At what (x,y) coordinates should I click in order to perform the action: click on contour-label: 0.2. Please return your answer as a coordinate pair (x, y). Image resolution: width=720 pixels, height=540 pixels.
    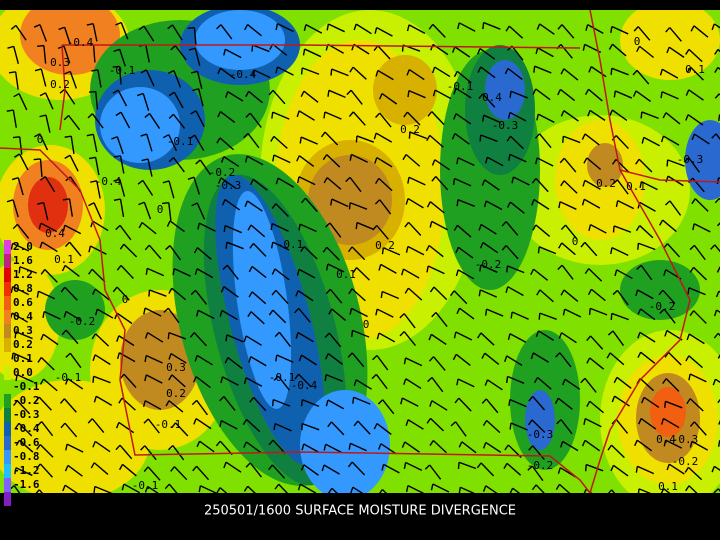
    Looking at the image, I should click on (410, 129).